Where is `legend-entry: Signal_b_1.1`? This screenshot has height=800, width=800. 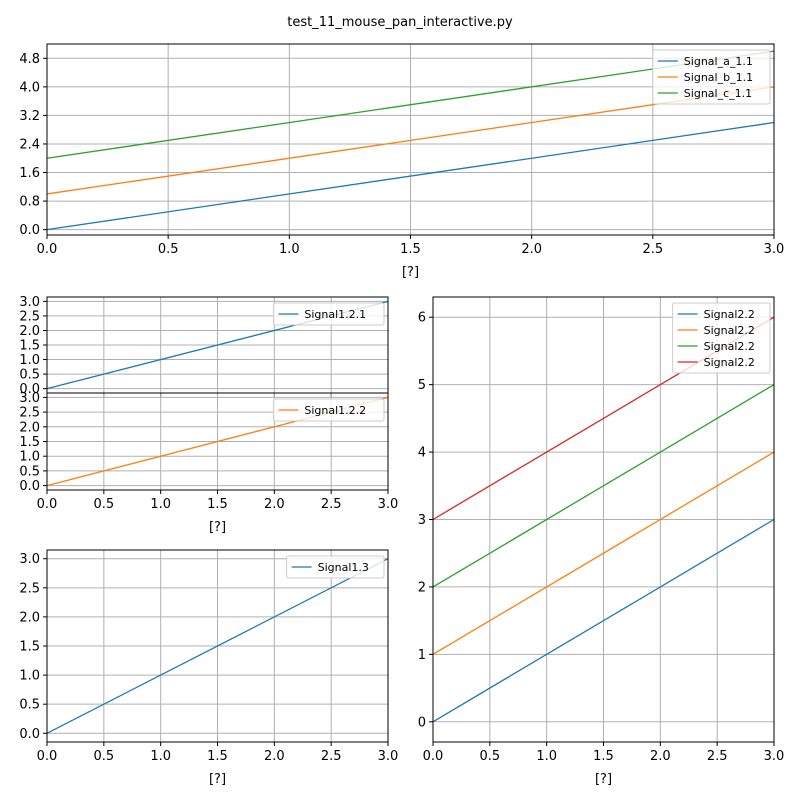
legend-entry: Signal_b_1.1 is located at coordinates (718, 77).